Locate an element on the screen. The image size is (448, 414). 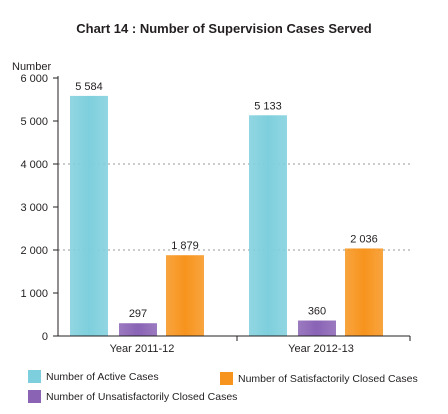
data-label: 2 036 is located at coordinates (364, 239).